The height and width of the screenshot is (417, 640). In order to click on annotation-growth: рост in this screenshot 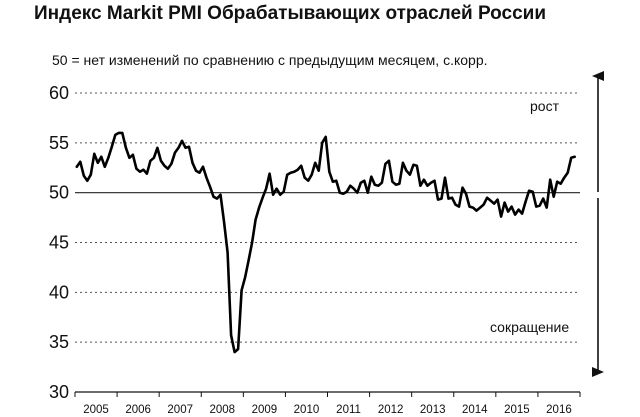, I will do `click(545, 106)`.